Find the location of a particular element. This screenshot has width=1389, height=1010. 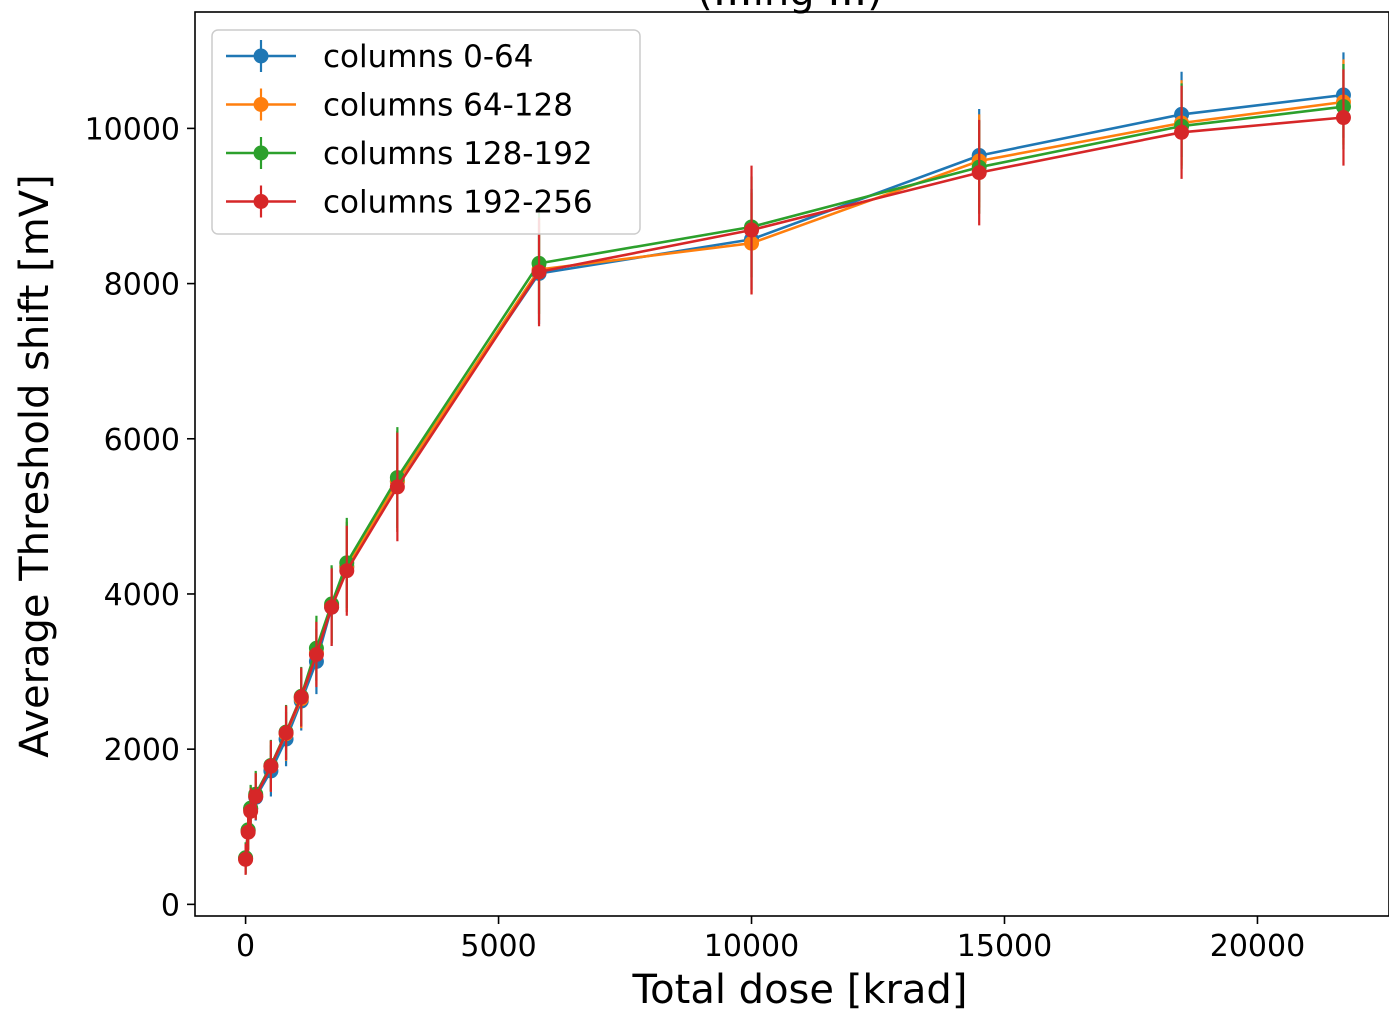

y-axis-ticks: 0 2000 4000 6000 8000 10000 is located at coordinates (140, 517).